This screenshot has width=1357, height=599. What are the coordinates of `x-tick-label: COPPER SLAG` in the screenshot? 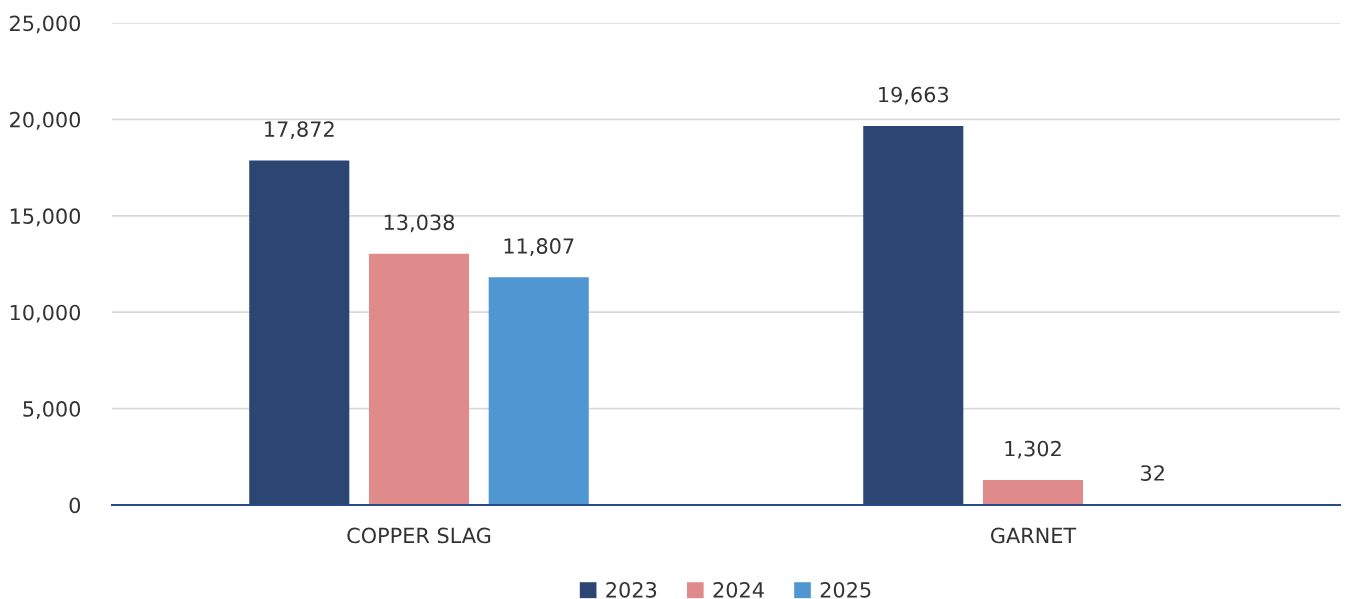 It's located at (419, 535).